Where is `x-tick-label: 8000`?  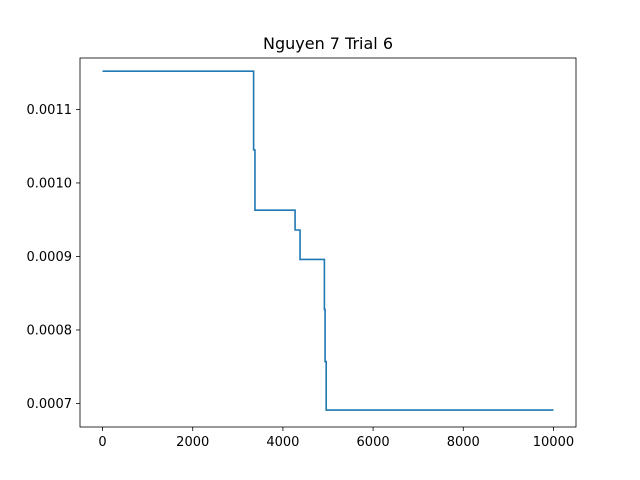
x-tick-label: 8000 is located at coordinates (463, 442).